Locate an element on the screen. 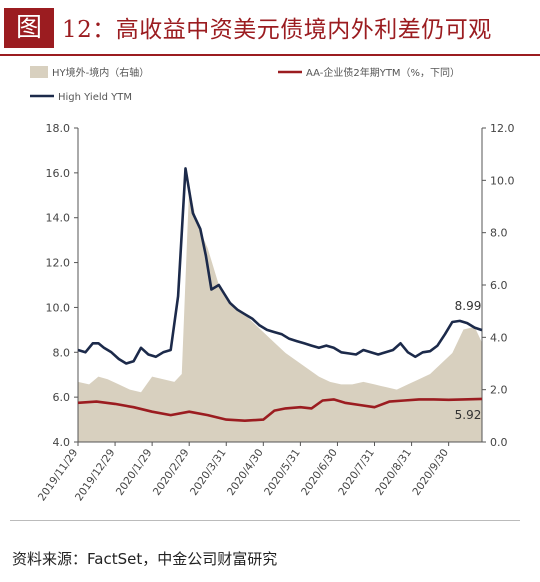  x-tick-label: 2020/4/30 is located at coordinates (245, 472).